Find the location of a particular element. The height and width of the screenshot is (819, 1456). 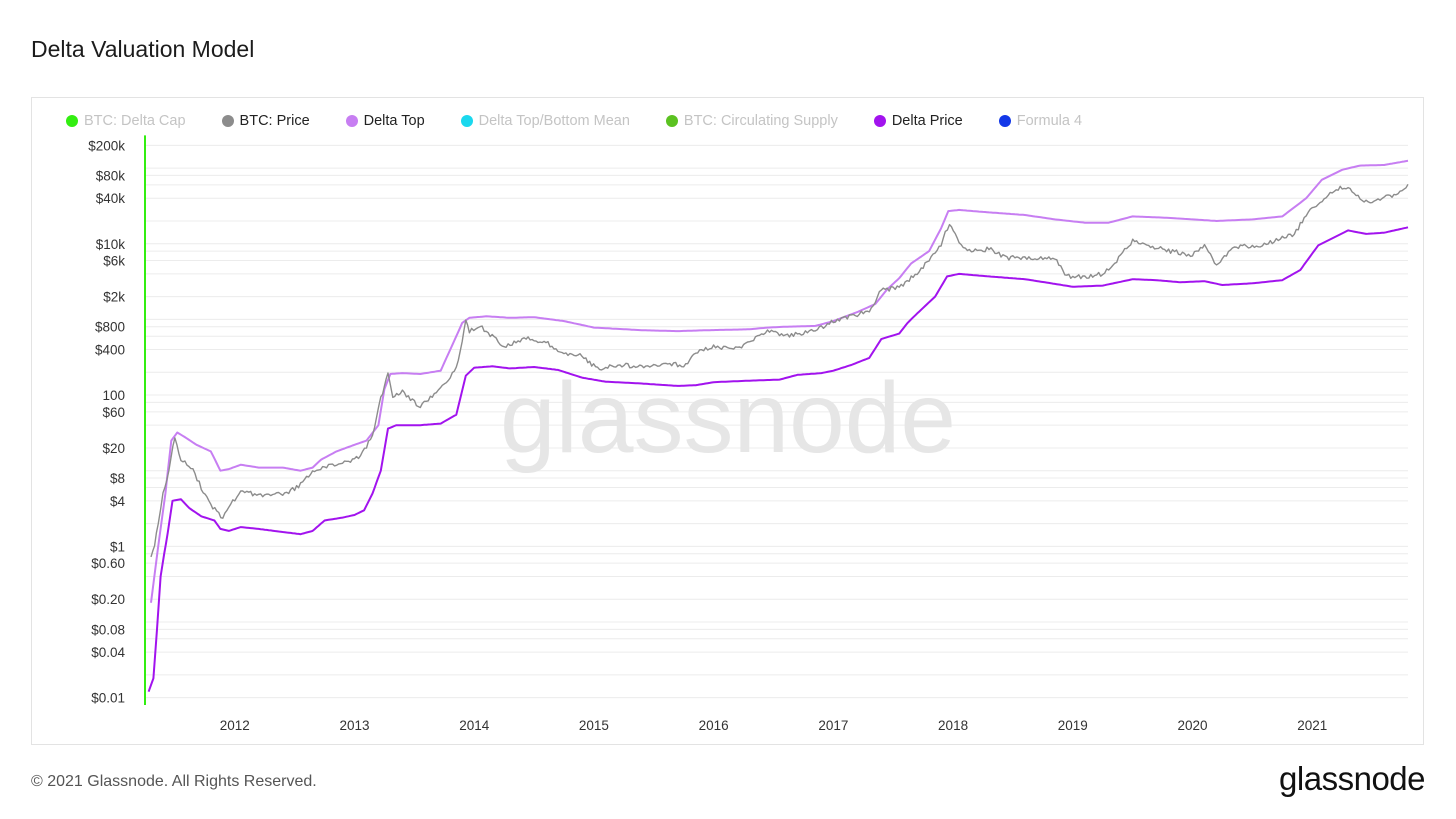

x-tick-label: 2015 is located at coordinates (594, 725).